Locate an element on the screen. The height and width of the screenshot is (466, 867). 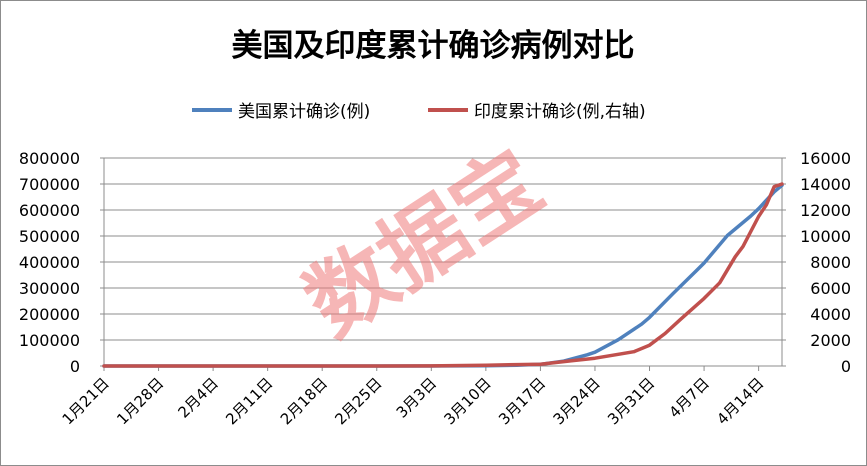
y-right-tick-label: 4000 is located at coordinates (830, 314).